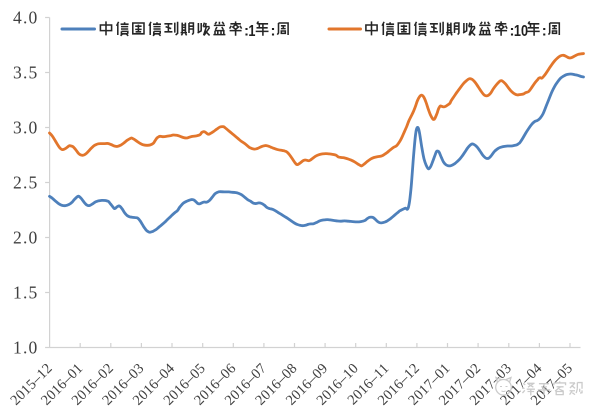  Describe the element at coordinates (25, 348) in the screenshot. I see `svg-text: 1.0` at that location.